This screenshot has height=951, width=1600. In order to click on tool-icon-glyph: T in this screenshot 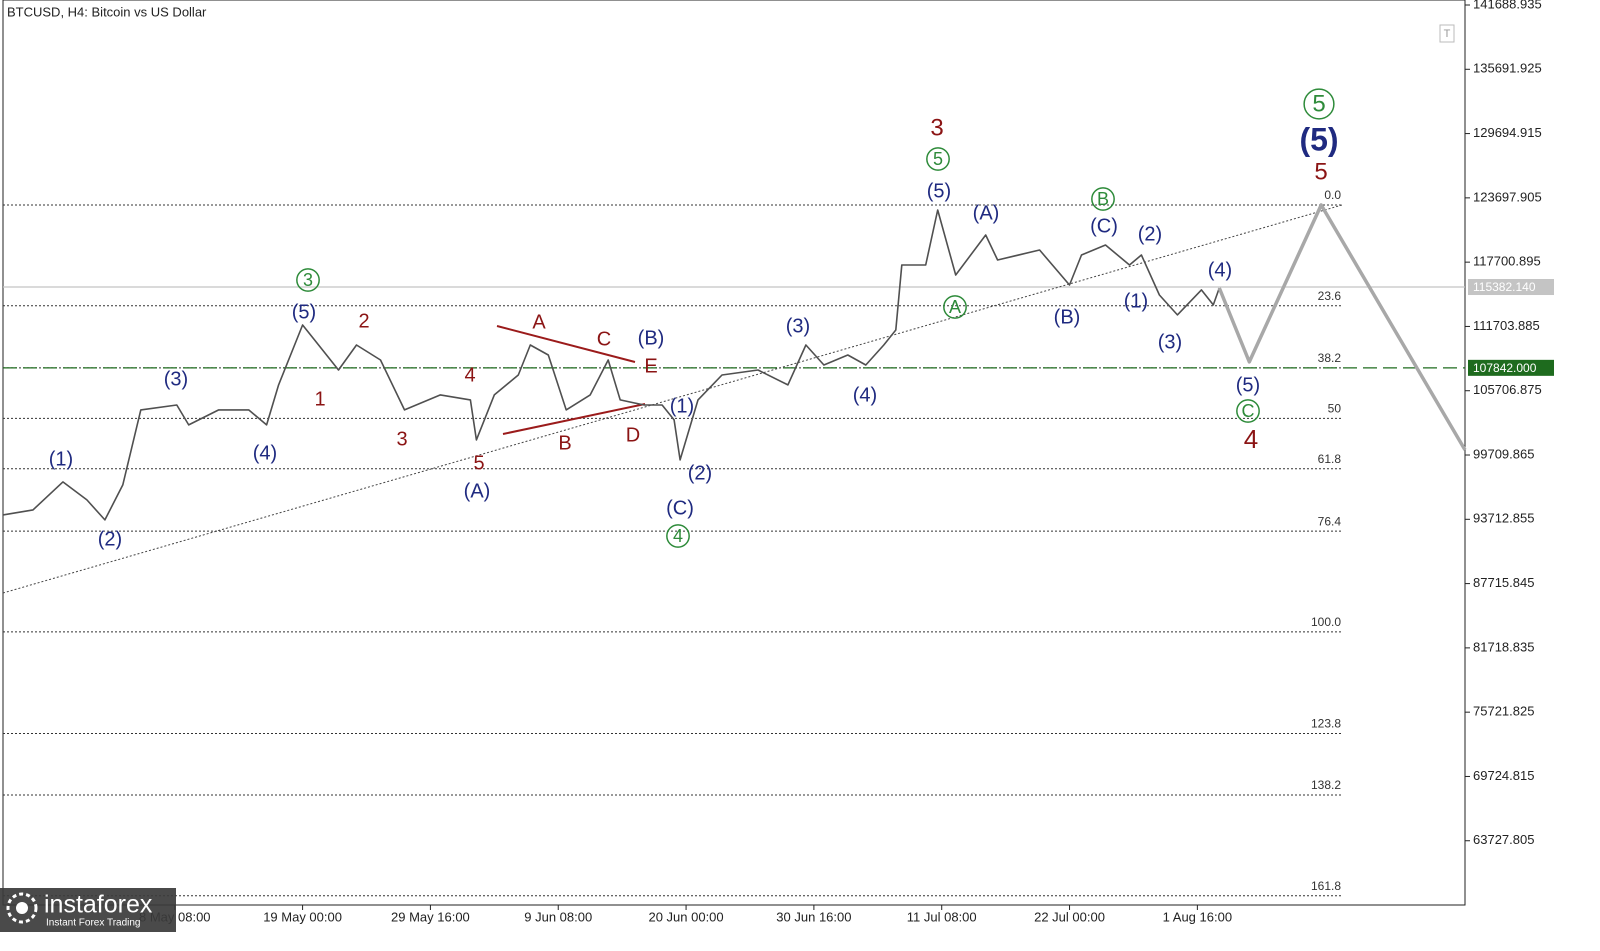, I will do `click(1447, 34)`.